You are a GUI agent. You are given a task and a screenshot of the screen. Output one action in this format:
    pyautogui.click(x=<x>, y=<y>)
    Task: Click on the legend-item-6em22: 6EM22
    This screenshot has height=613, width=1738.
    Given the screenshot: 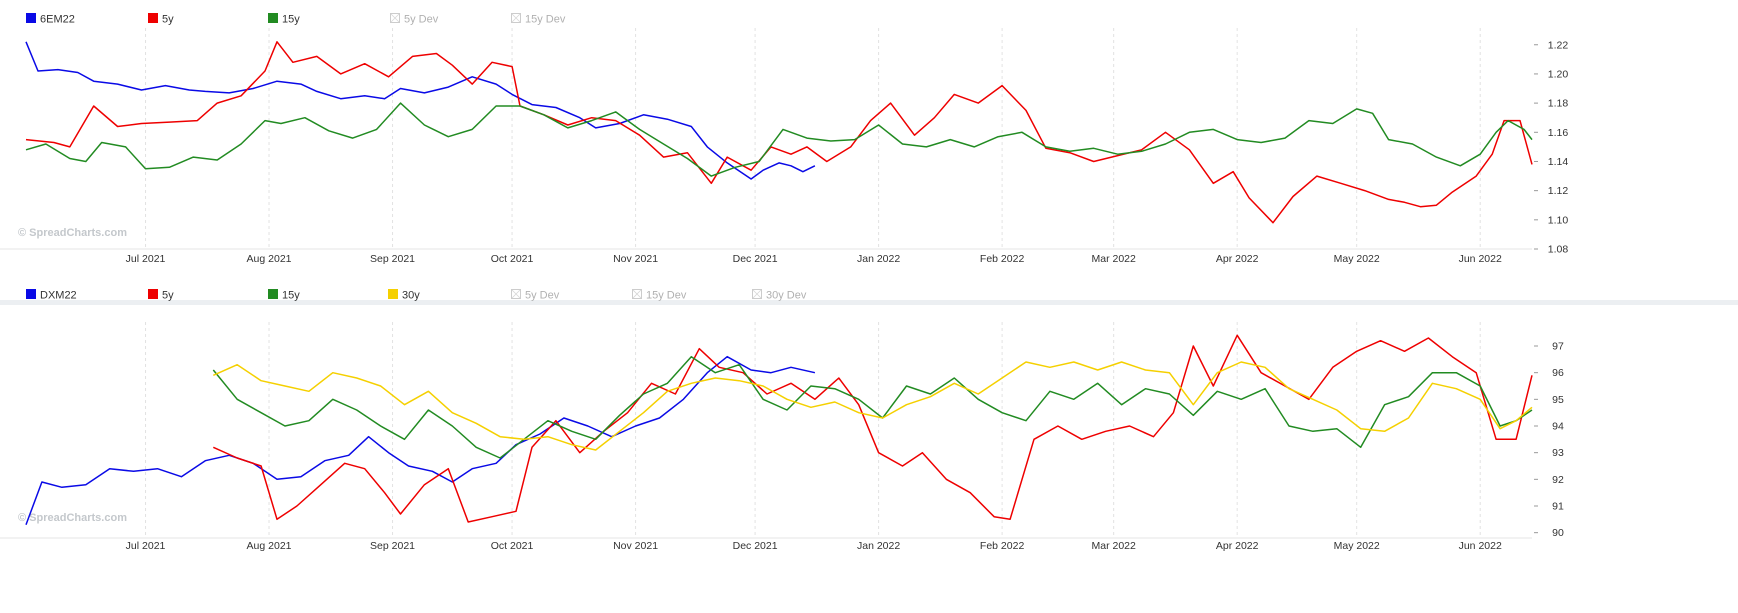 What is the action you would take?
    pyautogui.click(x=50, y=19)
    